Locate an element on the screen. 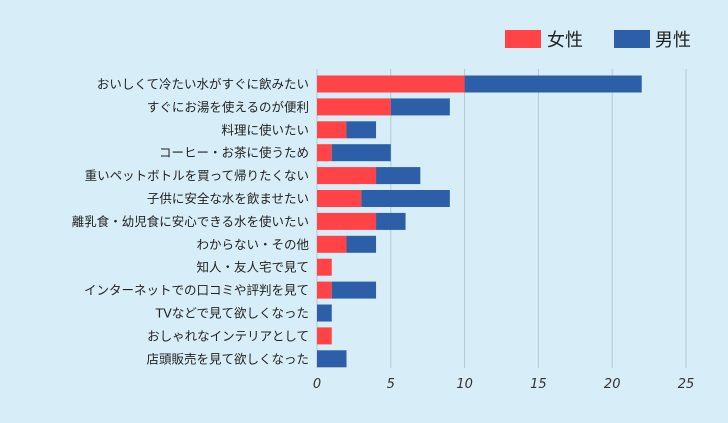 The image size is (728, 423). x-tick-label: 0 is located at coordinates (317, 384).